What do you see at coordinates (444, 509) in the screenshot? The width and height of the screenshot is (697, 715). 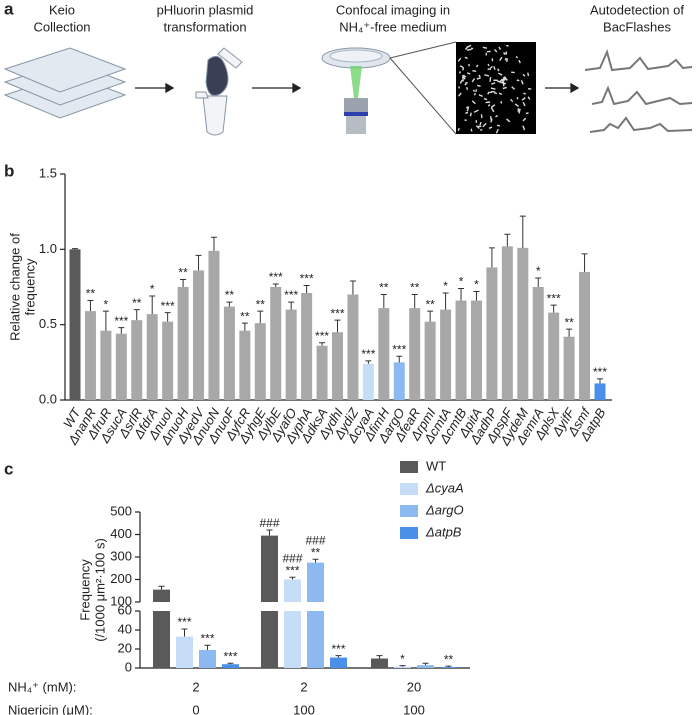 I see `legend-label: ΔargO` at bounding box center [444, 509].